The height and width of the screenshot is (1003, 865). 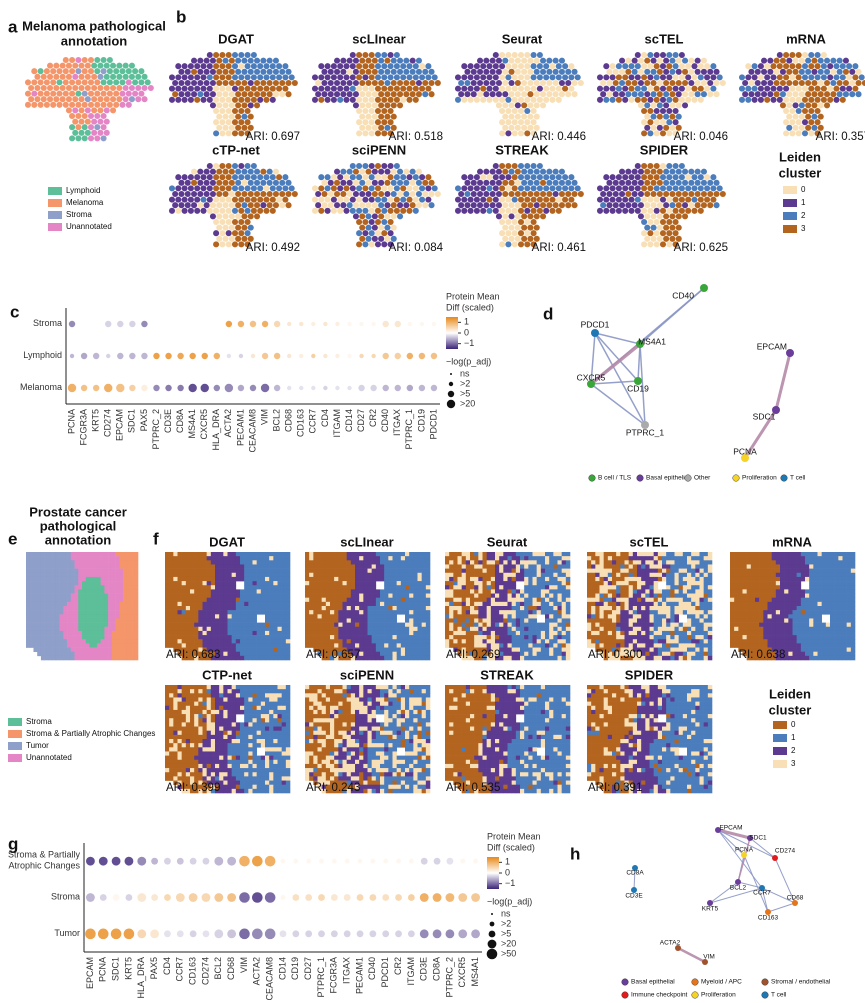 I want to click on edge, so click(x=731, y=842).